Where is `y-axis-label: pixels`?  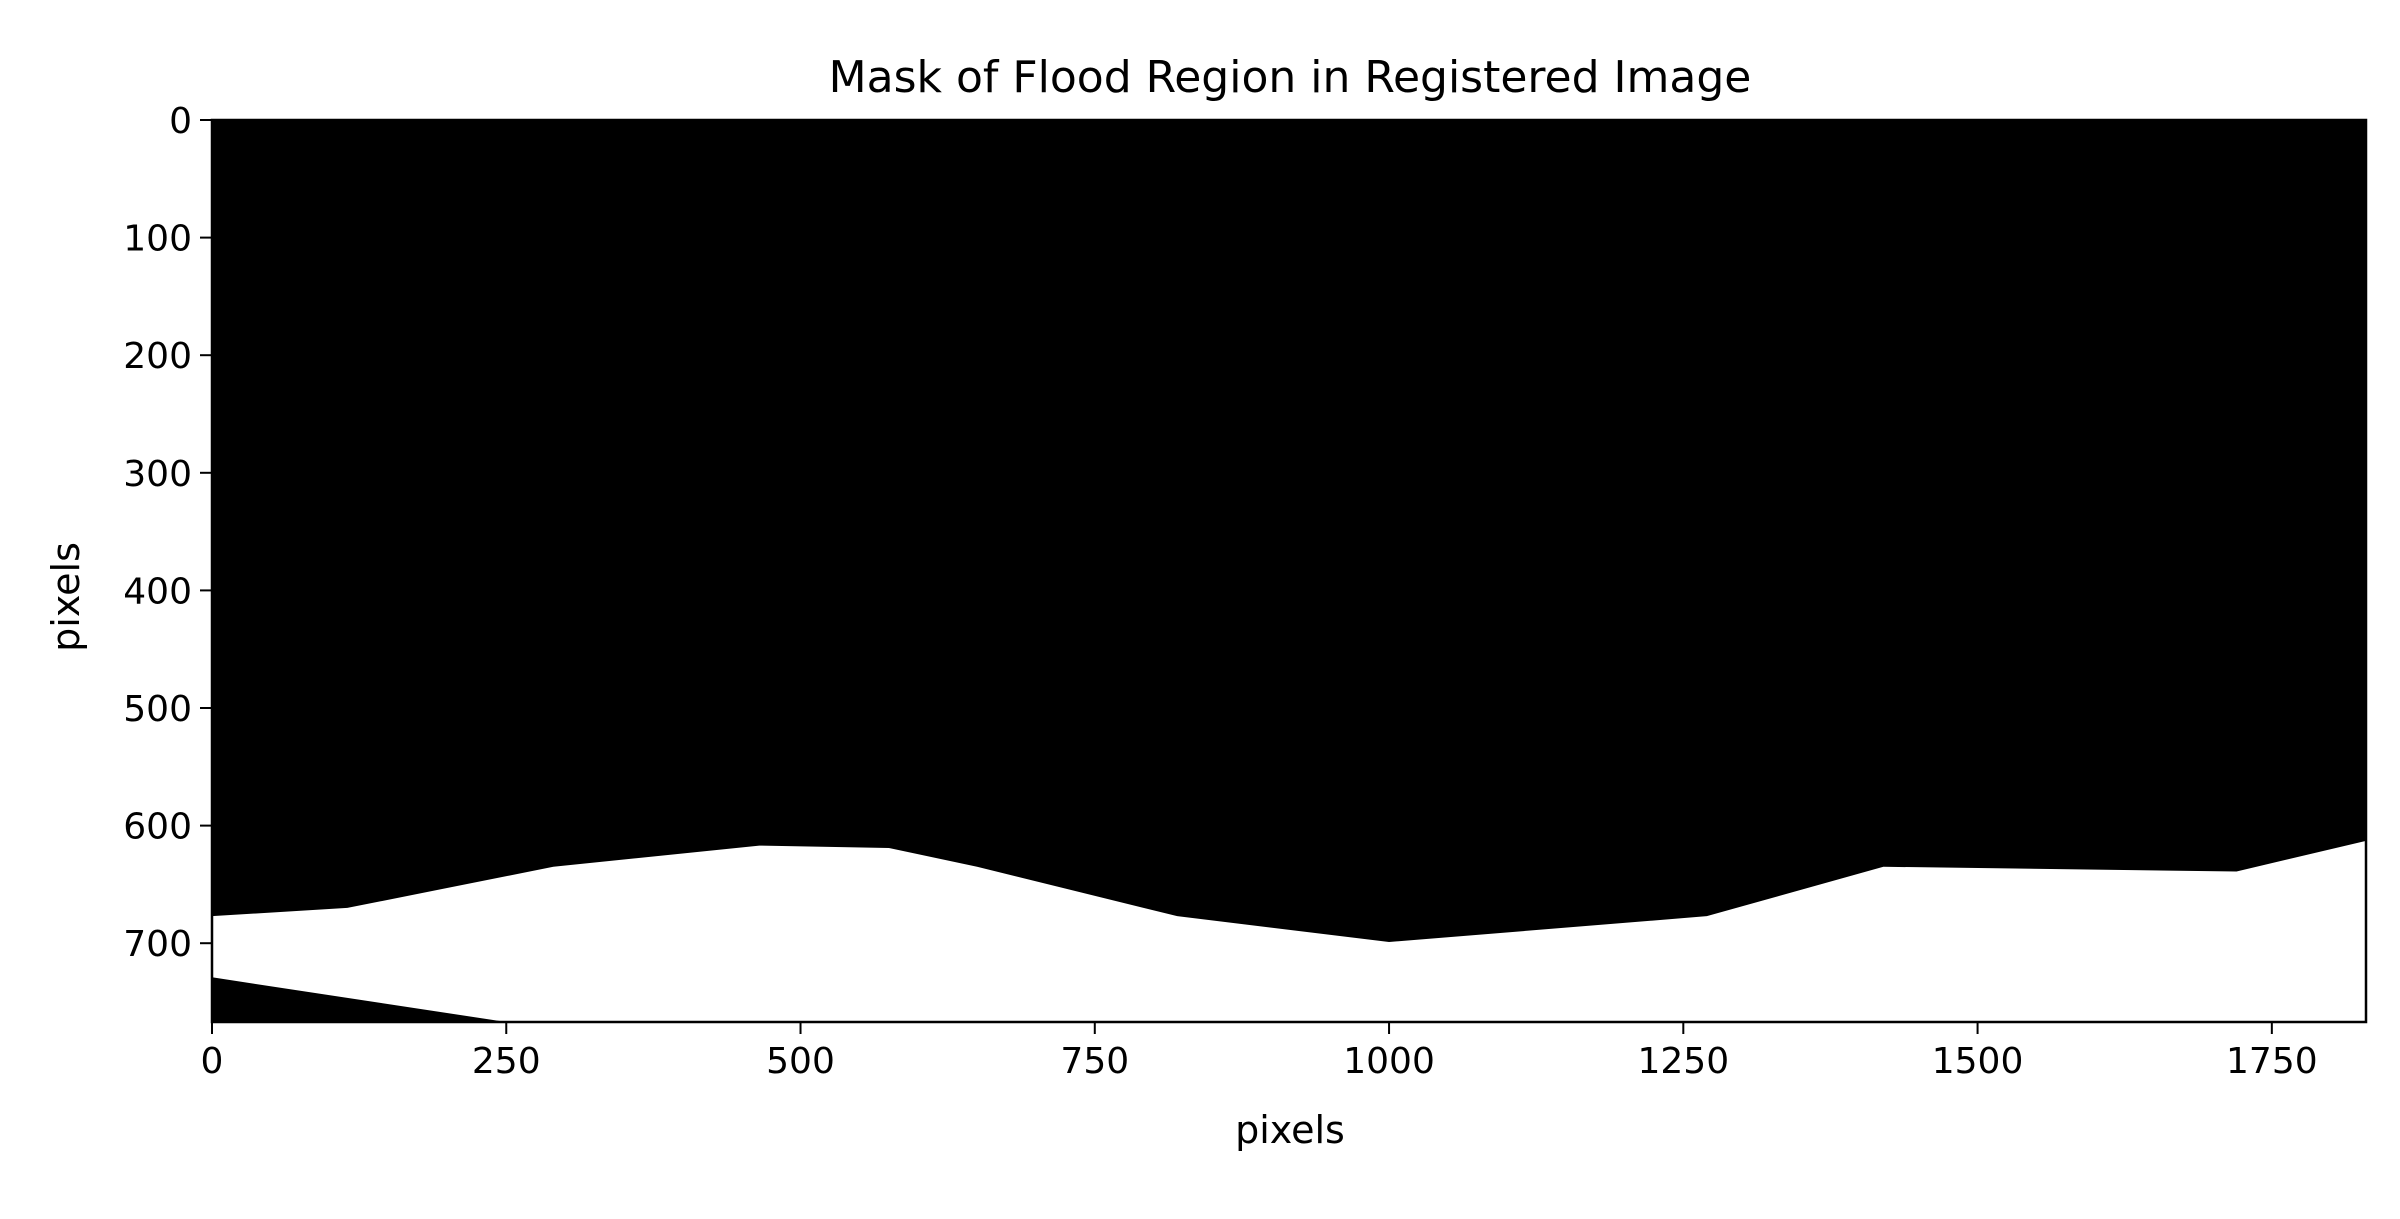 y-axis-label: pixels is located at coordinates (66, 597).